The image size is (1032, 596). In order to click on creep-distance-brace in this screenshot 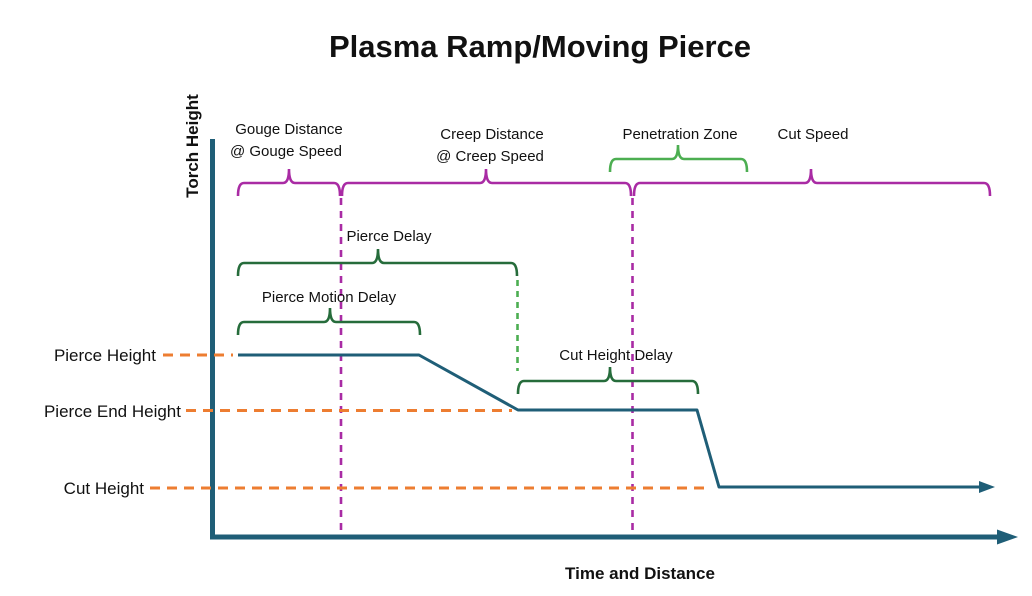, I will do `click(486, 182)`.